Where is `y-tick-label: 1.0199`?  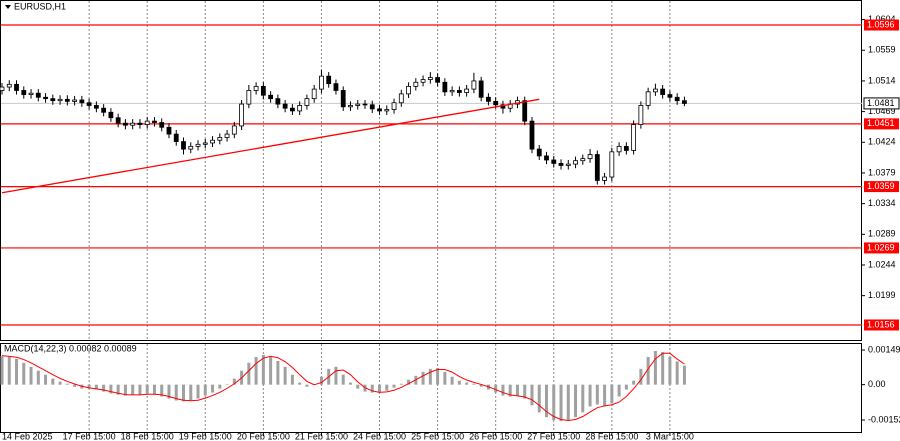
y-tick-label: 1.0199 is located at coordinates (882, 295).